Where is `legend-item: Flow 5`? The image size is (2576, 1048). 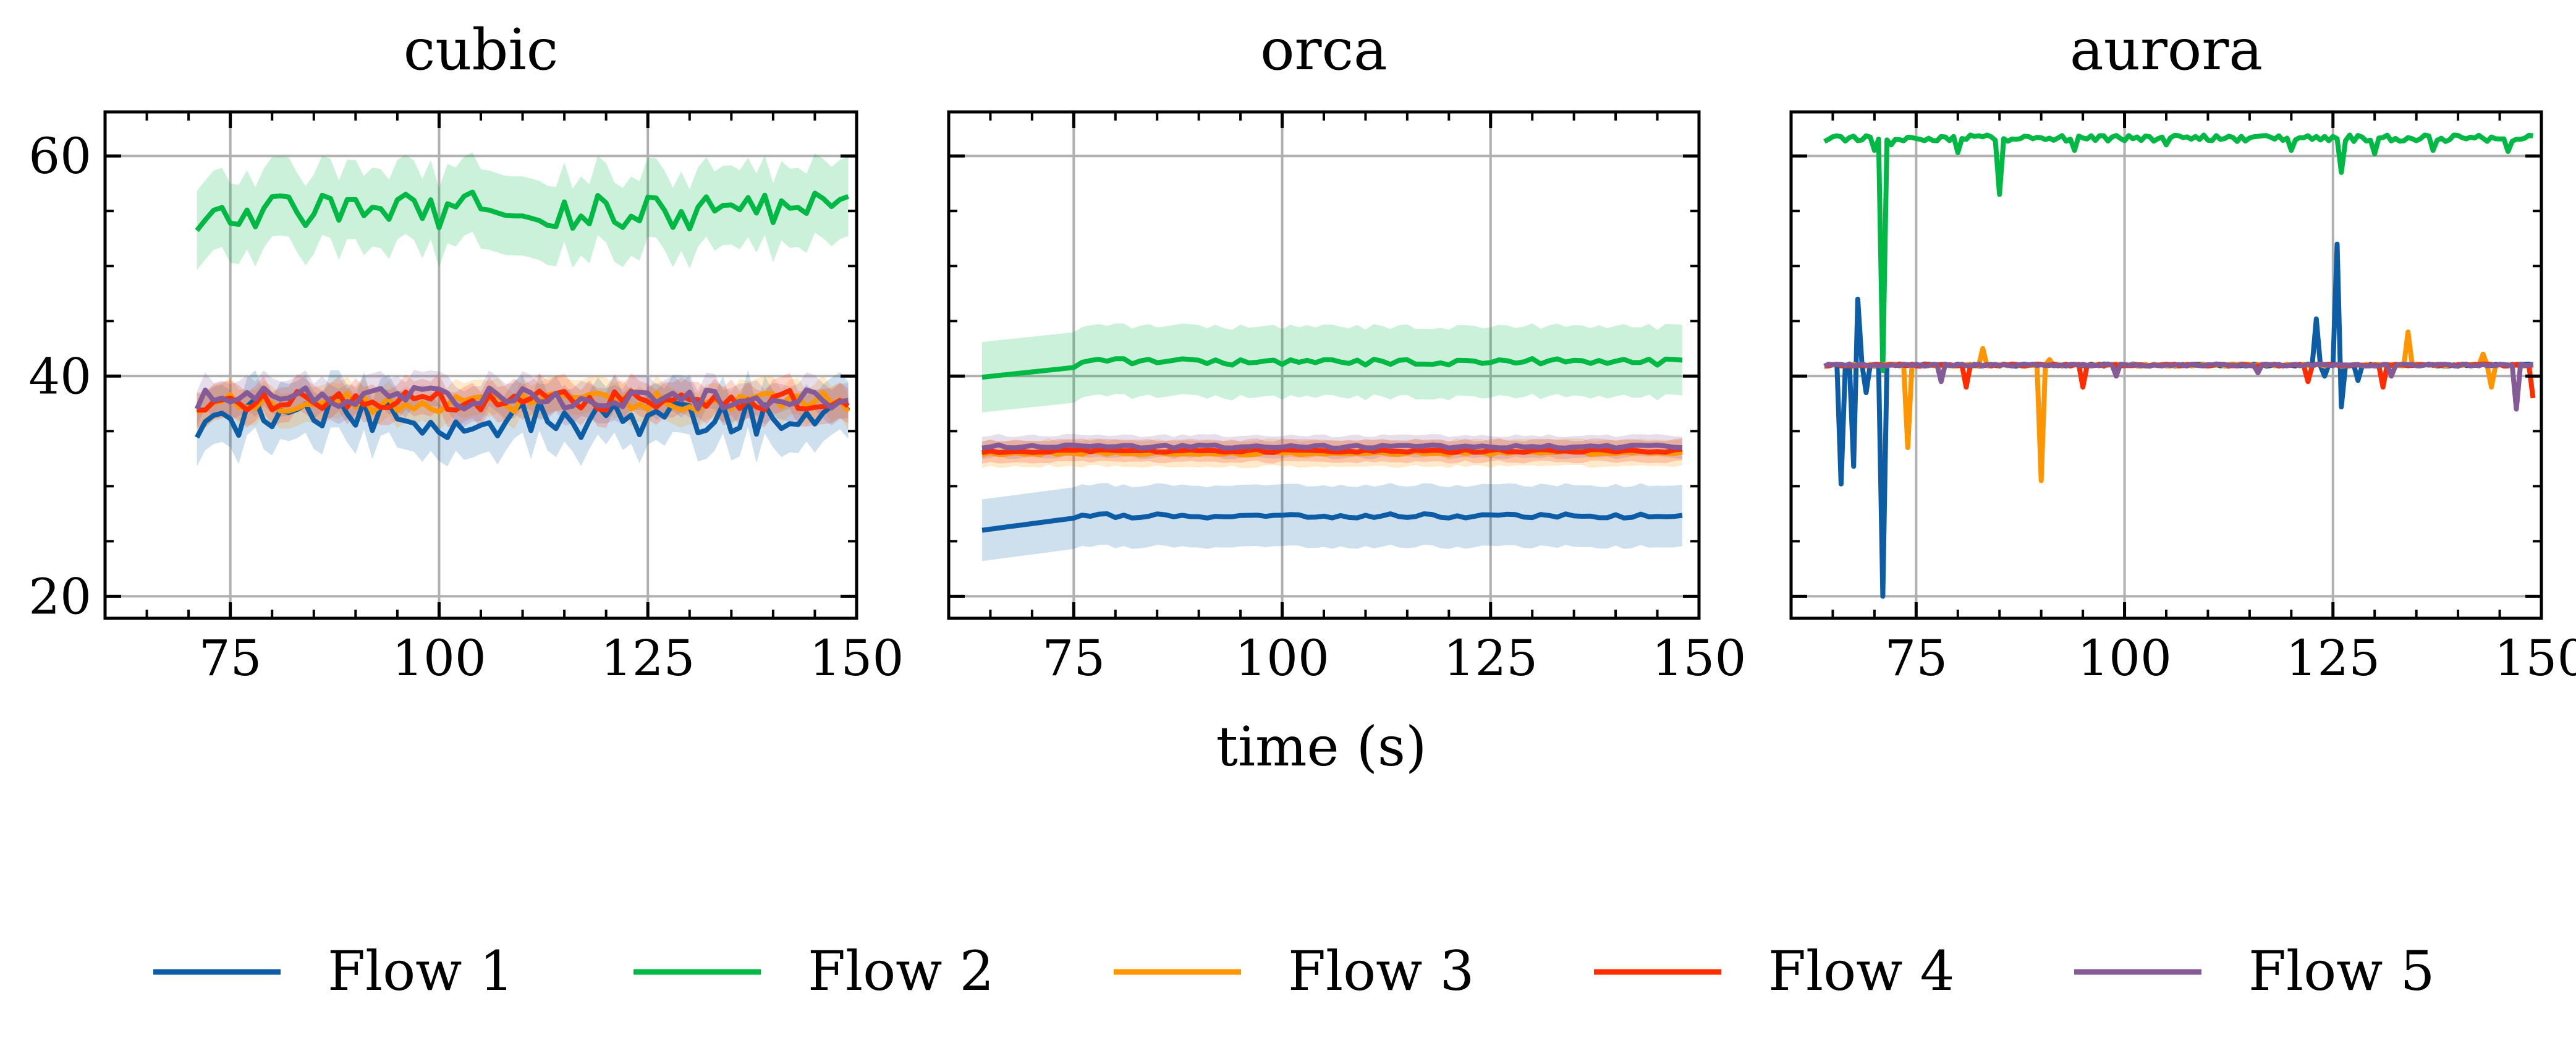 legend-item: Flow 5 is located at coordinates (2254, 971).